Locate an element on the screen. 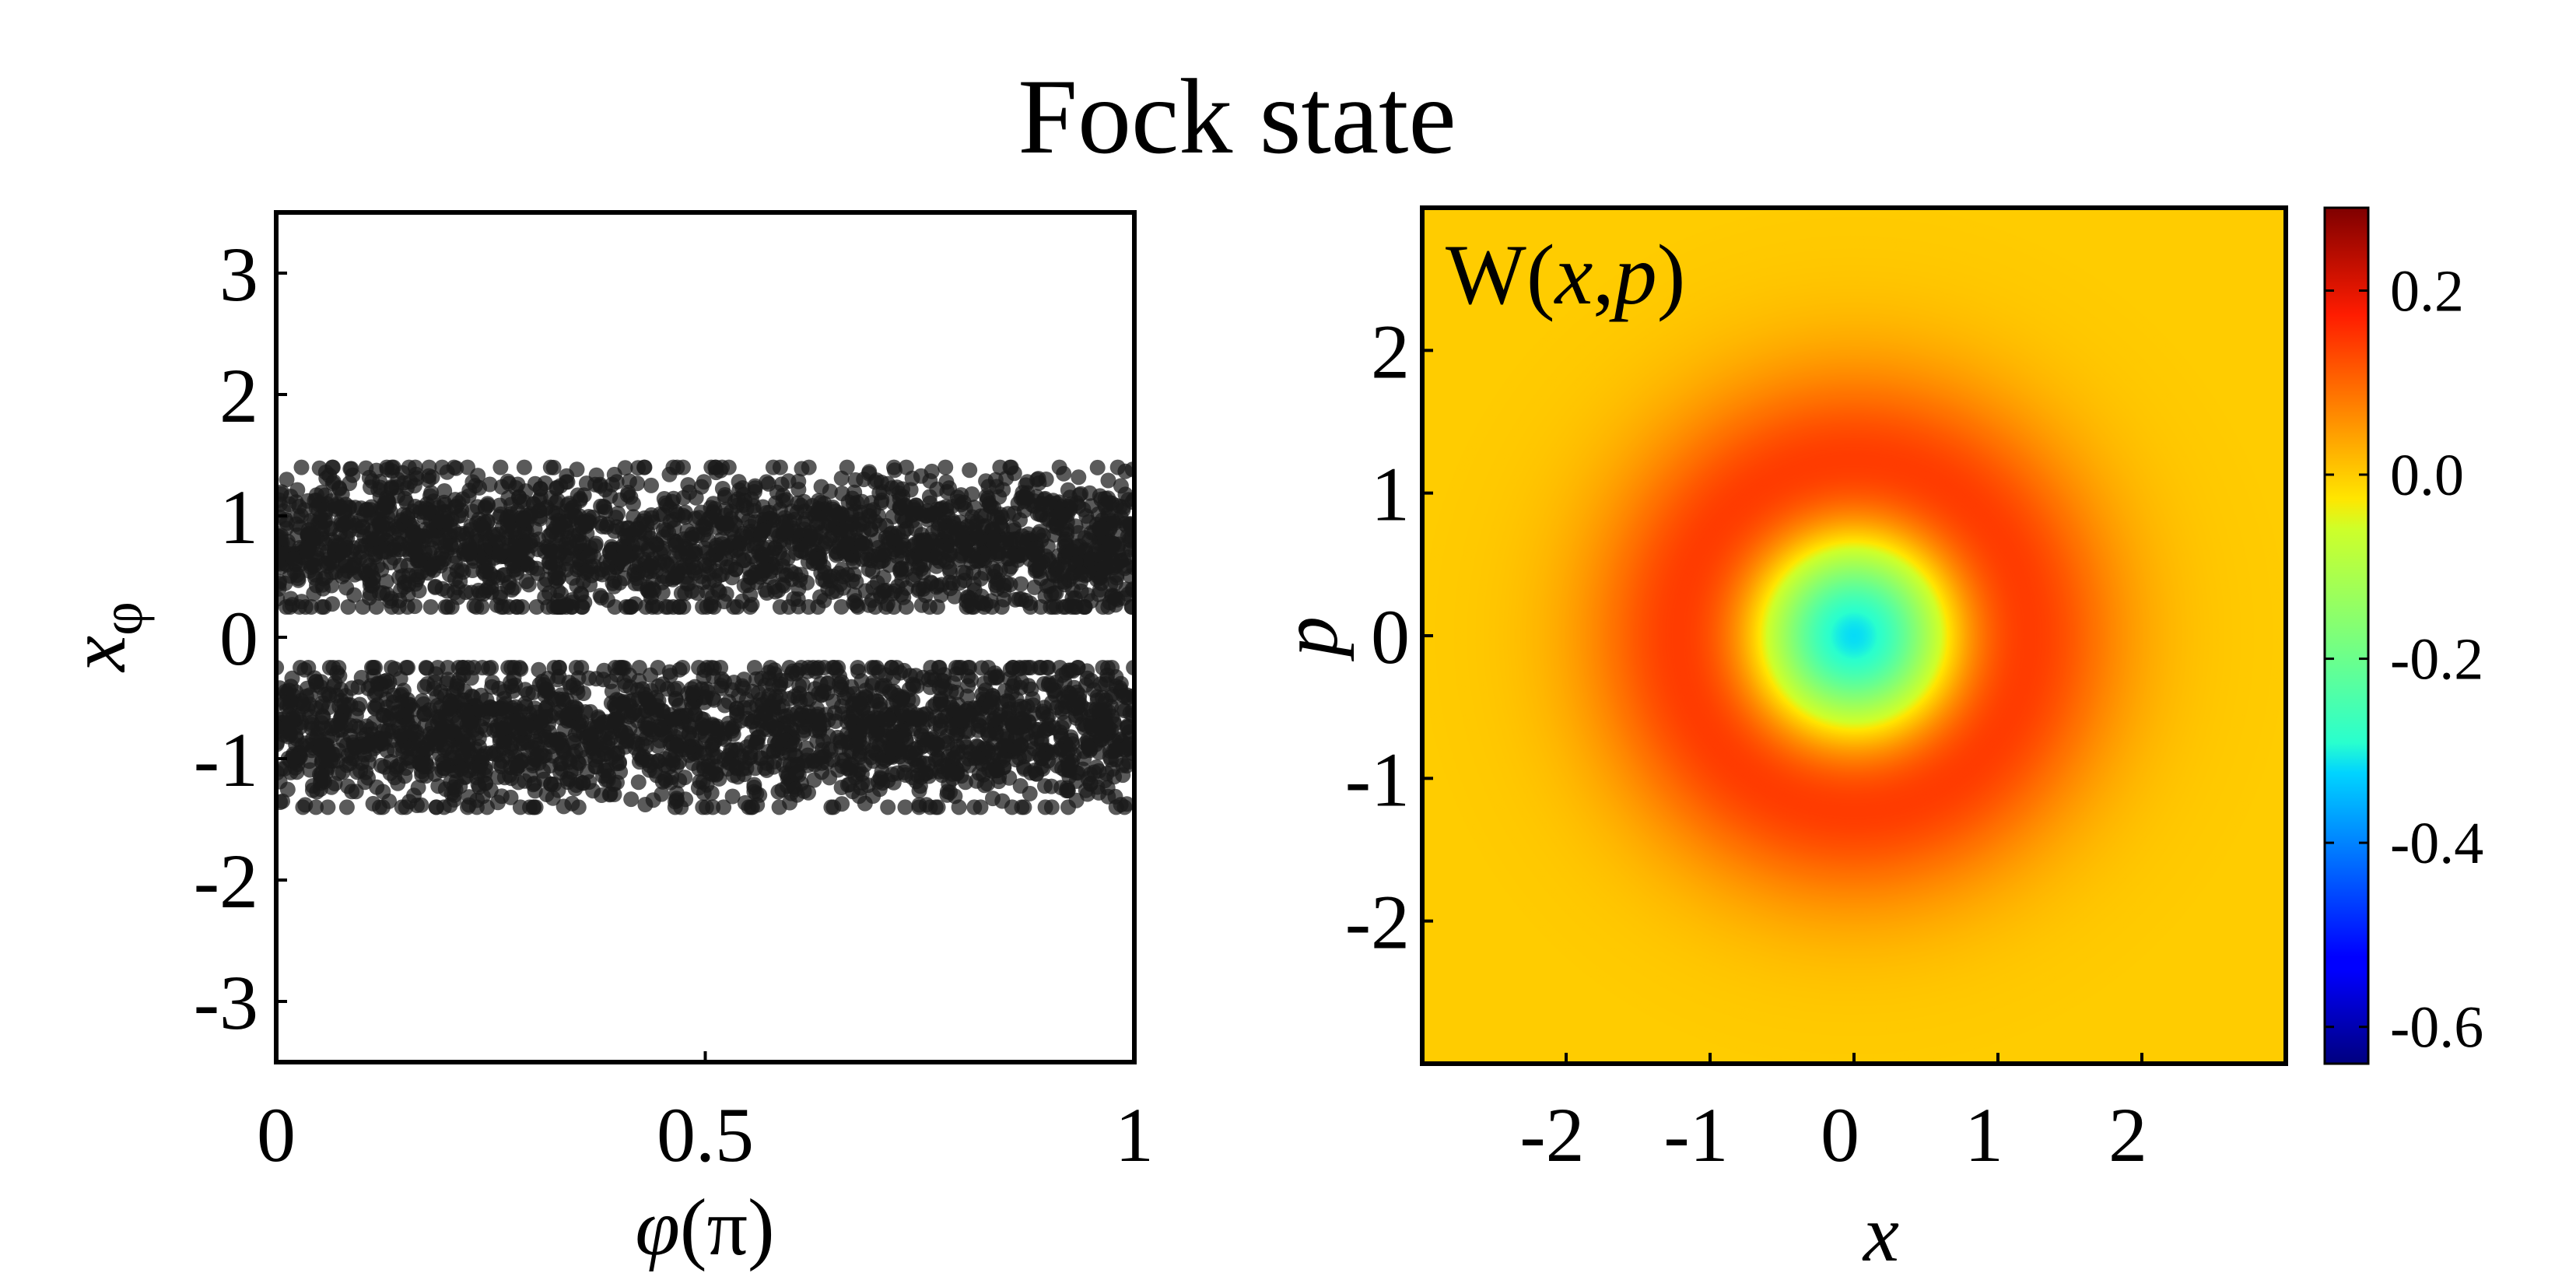  right-y-tick-label: -2 is located at coordinates (1377, 923).